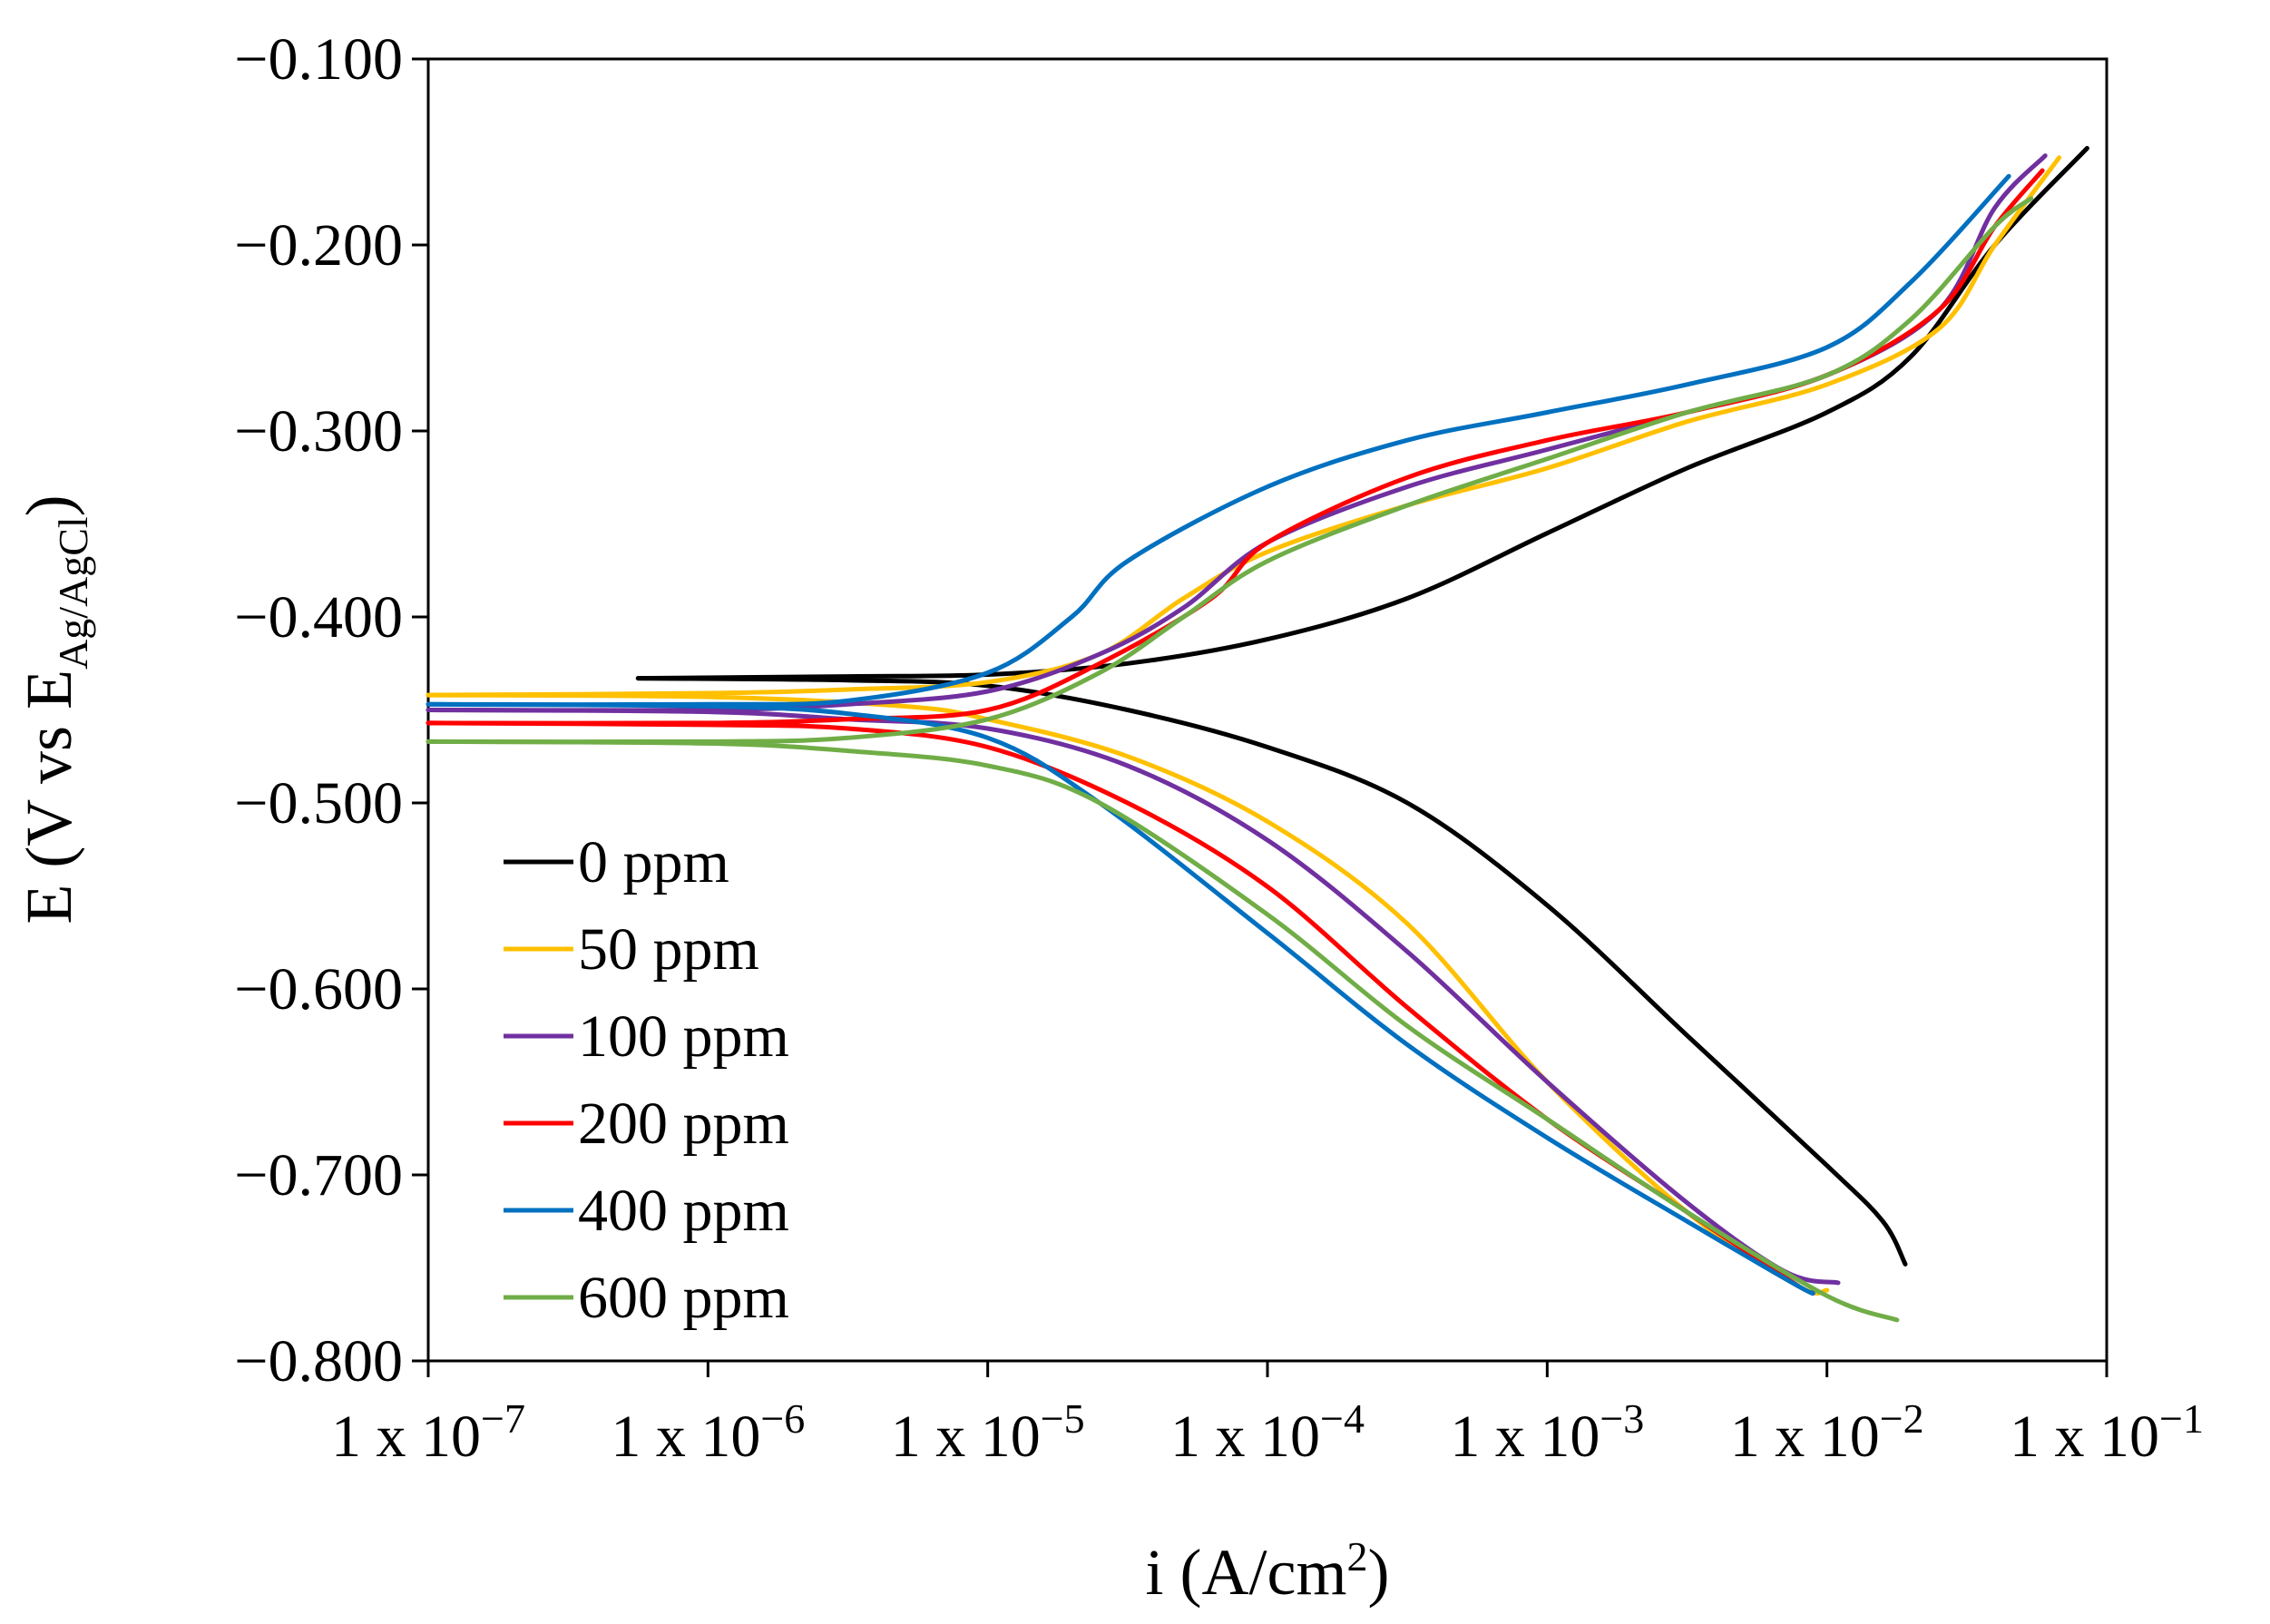  What do you see at coordinates (318, 431) in the screenshot?
I see `y-tick-label: −0.300` at bounding box center [318, 431].